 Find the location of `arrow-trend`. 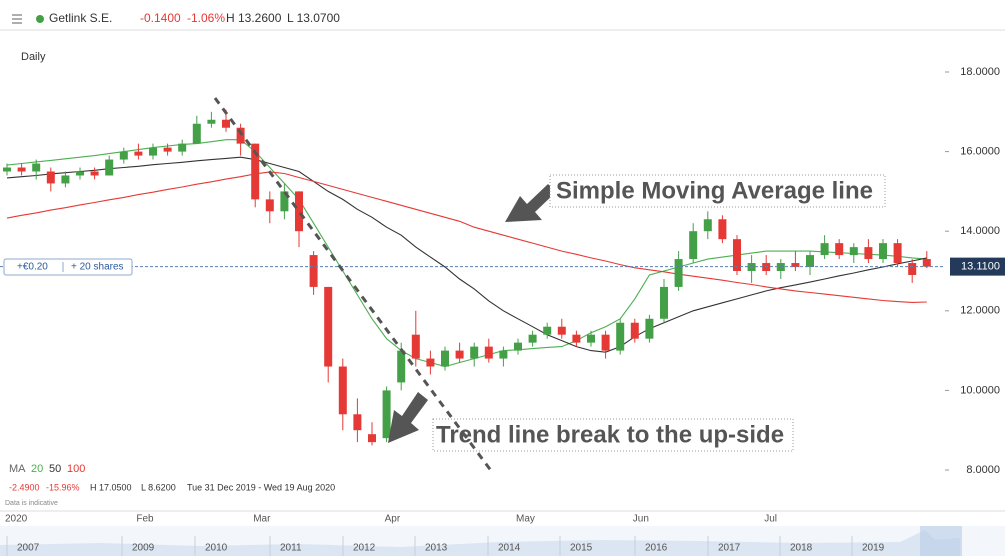

arrow-trend is located at coordinates (408, 417).